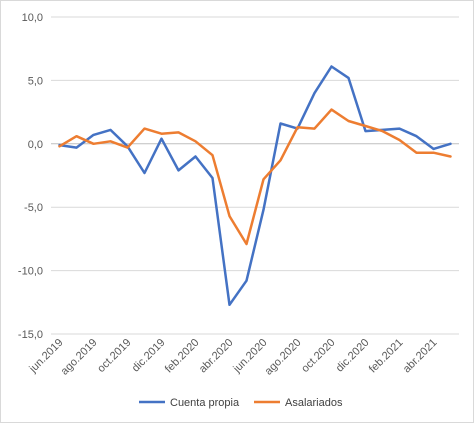  What do you see at coordinates (35, 81) in the screenshot?
I see `y-tick-label: 5,0` at bounding box center [35, 81].